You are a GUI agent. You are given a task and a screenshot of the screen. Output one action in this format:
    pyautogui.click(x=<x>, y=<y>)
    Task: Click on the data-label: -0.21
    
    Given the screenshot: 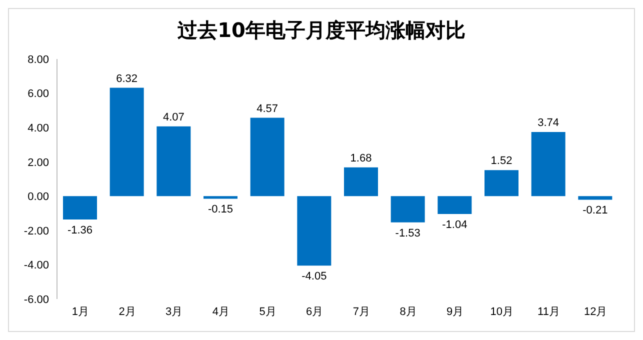 What is the action you would take?
    pyautogui.click(x=595, y=210)
    